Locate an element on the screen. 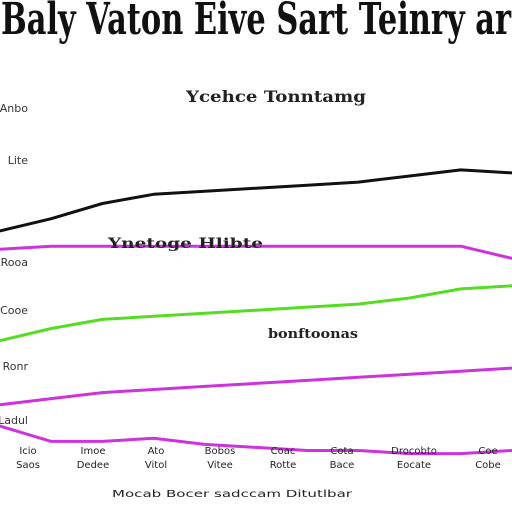 The width and height of the screenshot is (512, 512). x-tick-label: Imoe is located at coordinates (93, 451).